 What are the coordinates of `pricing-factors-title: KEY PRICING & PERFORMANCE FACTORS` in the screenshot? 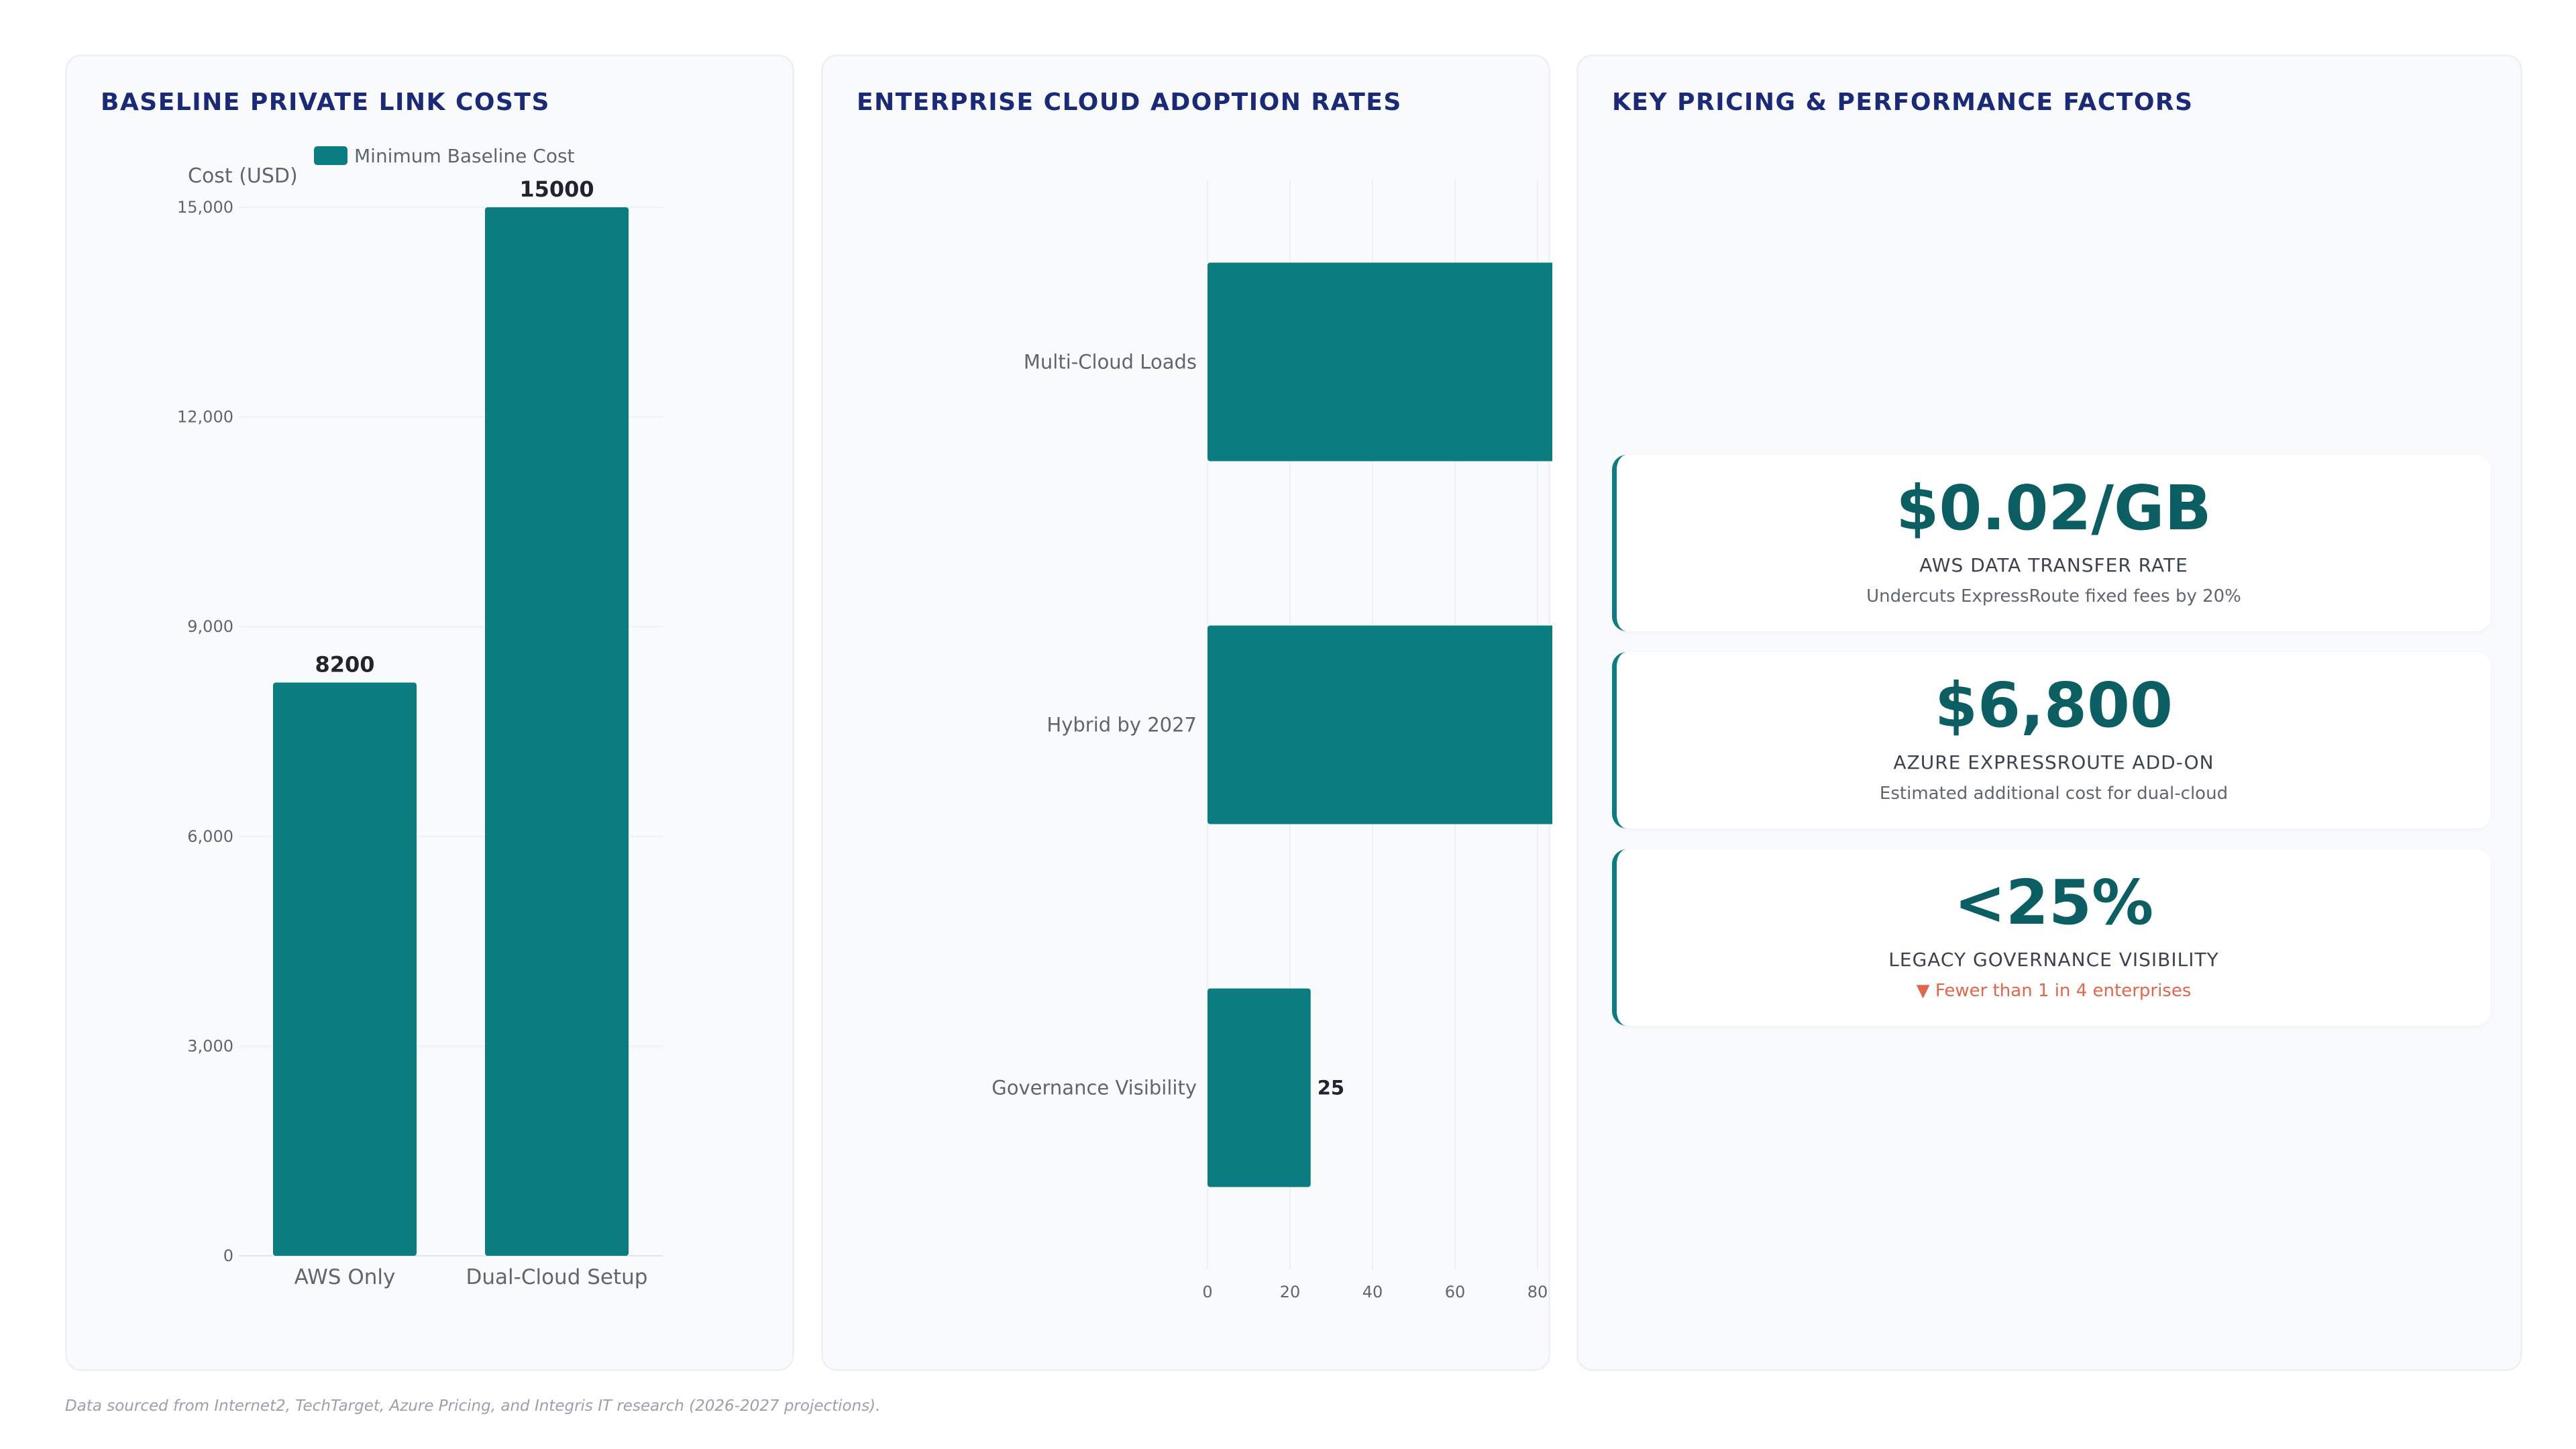 It's located at (1903, 102).